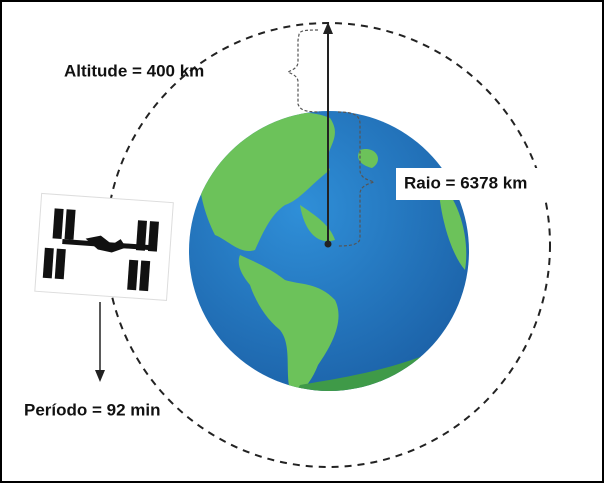 This screenshot has width=604, height=483. What do you see at coordinates (465, 182) in the screenshot?
I see `radius-label: Raio = 6378 km` at bounding box center [465, 182].